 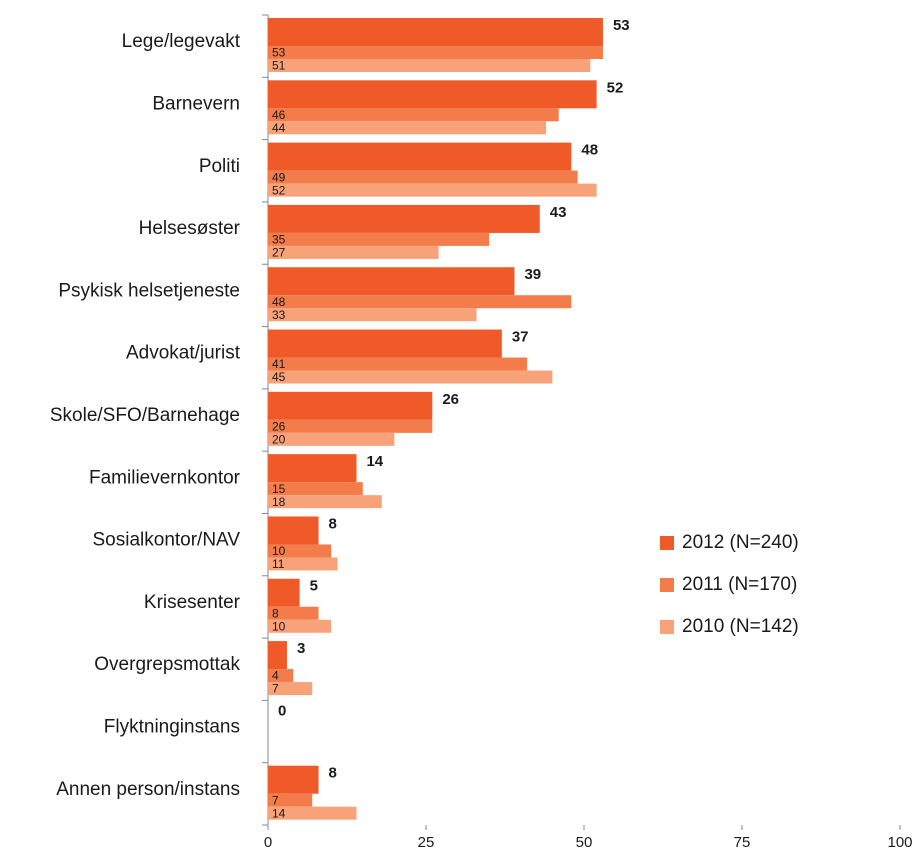 I want to click on data-label: 44, so click(x=279, y=128).